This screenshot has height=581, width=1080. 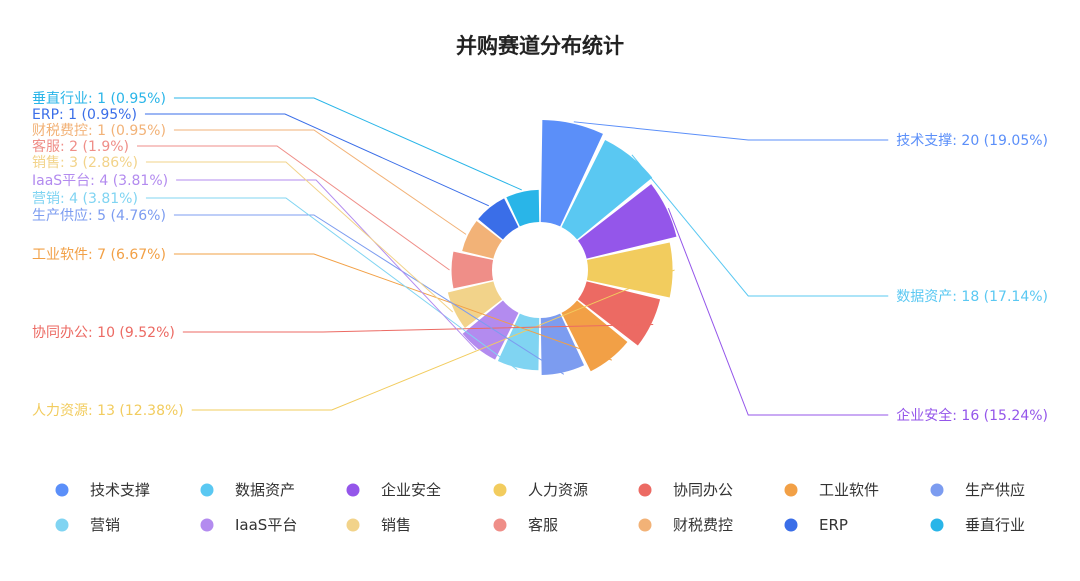 What do you see at coordinates (99, 215) in the screenshot?
I see `slice-label: 生产供应: 5 (4.76%)` at bounding box center [99, 215].